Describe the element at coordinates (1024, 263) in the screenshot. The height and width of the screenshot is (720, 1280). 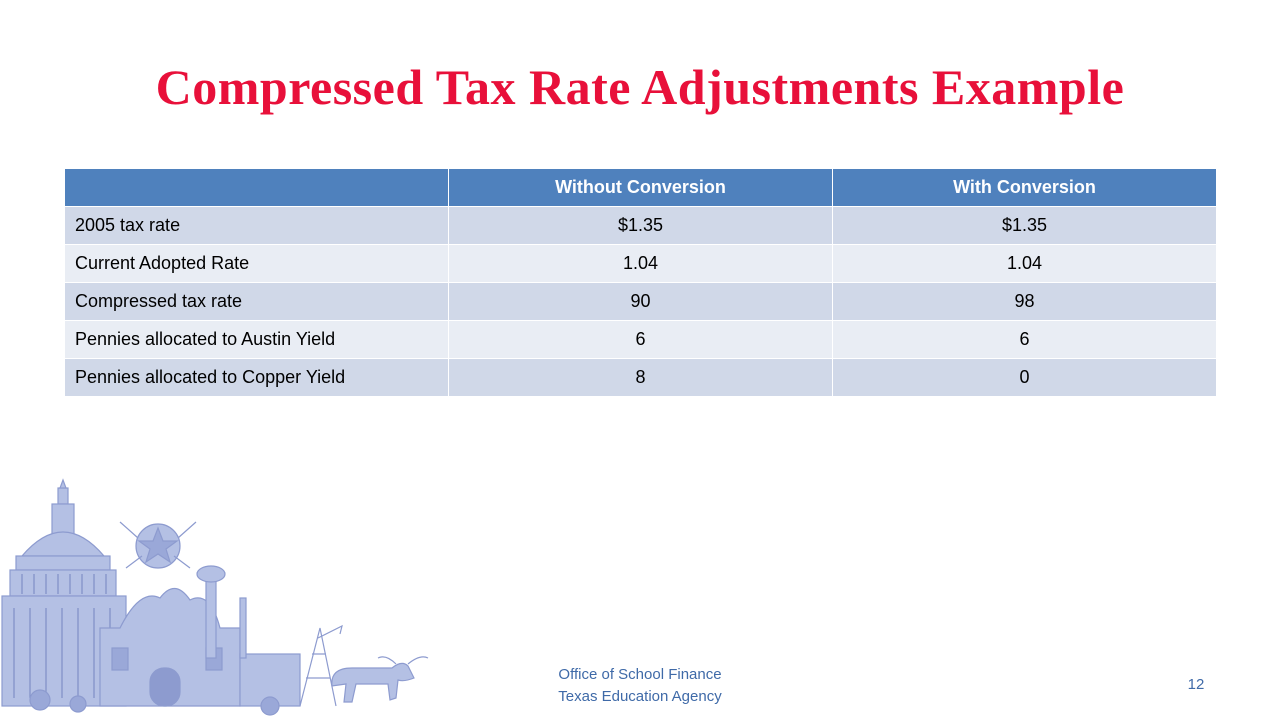
I see `cell-with-conversion: 1.04` at that location.